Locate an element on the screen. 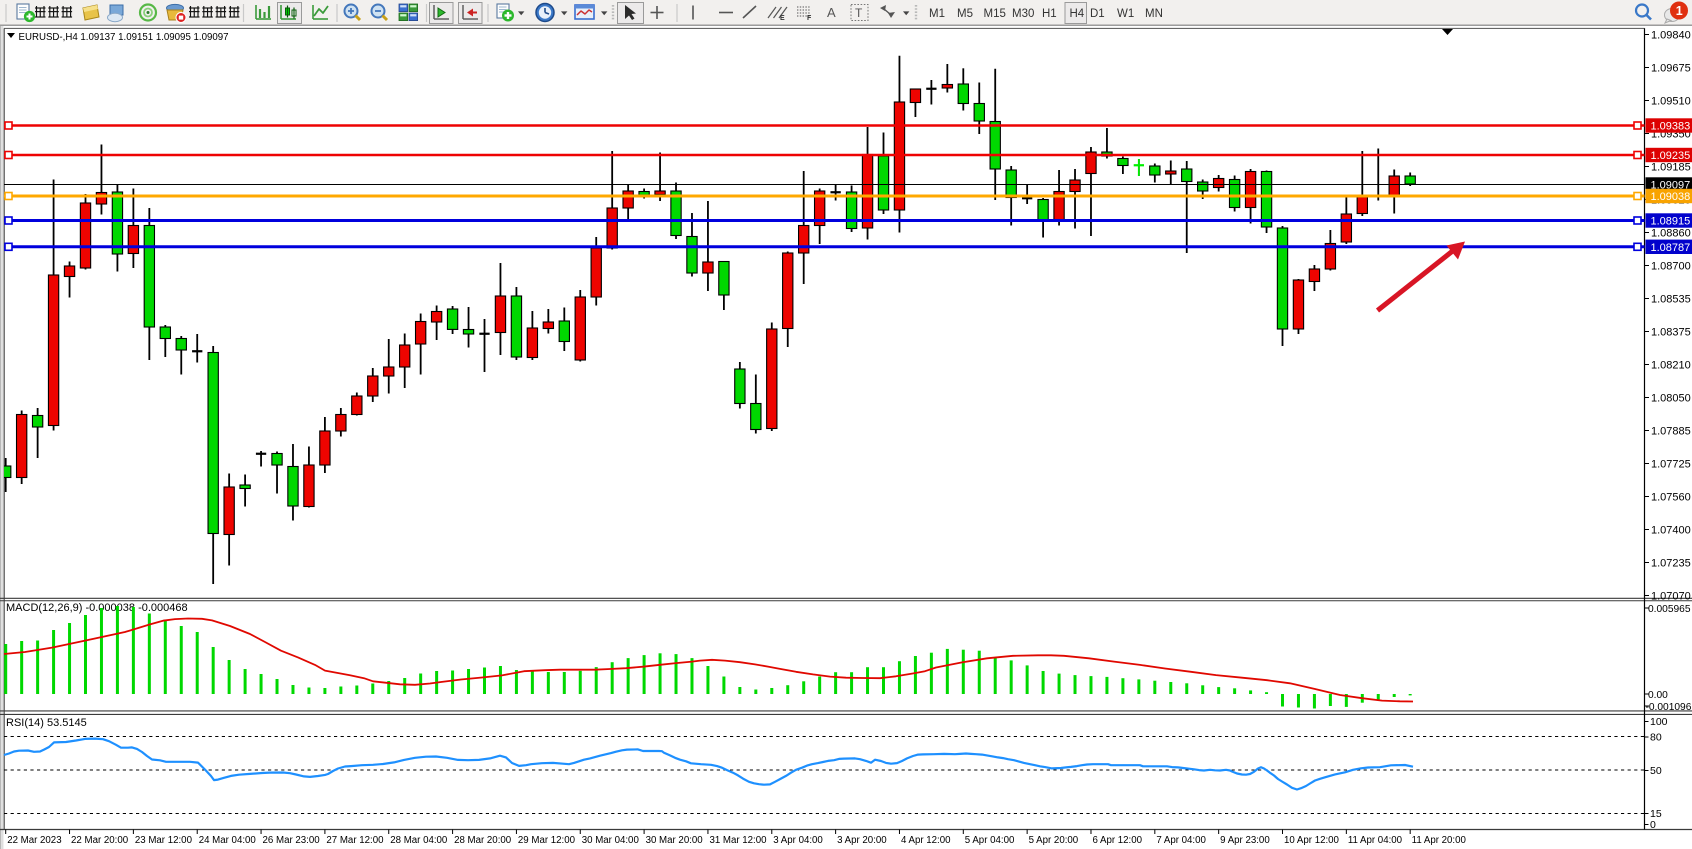 The width and height of the screenshot is (1692, 849). svg-text: M15 is located at coordinates (995, 14).